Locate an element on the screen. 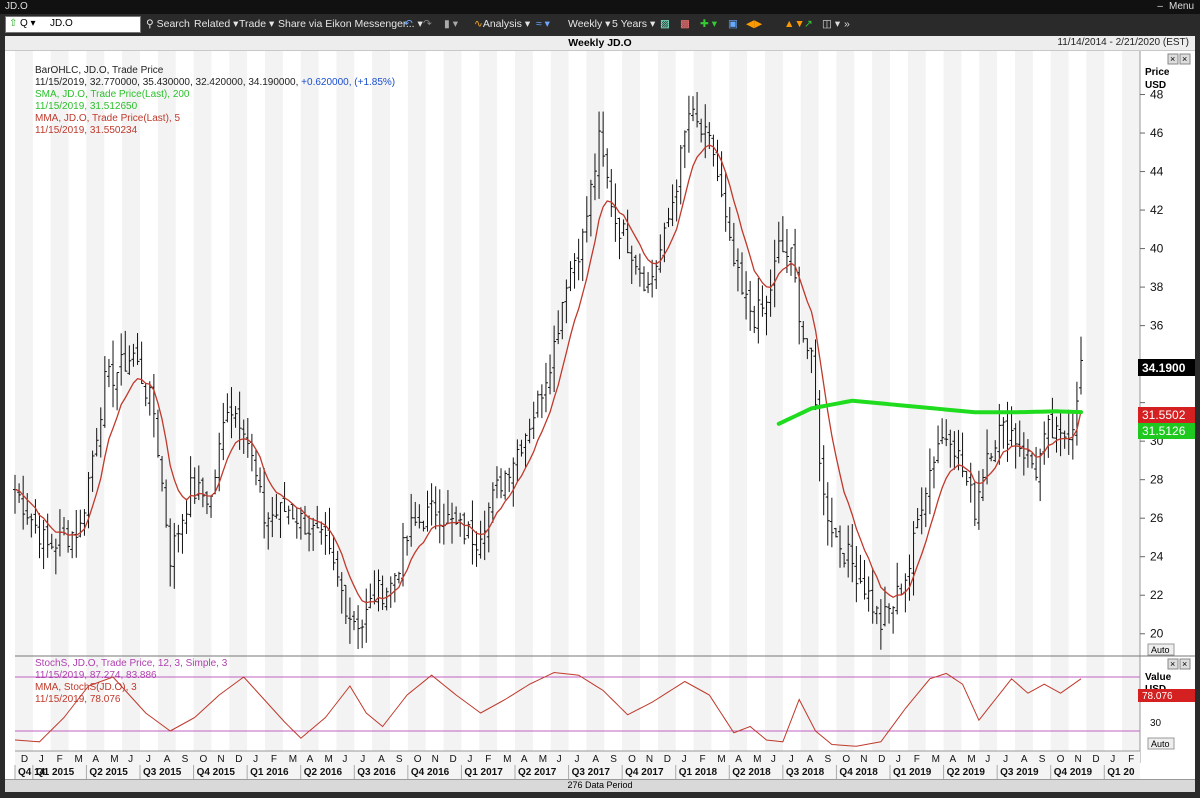  drawing-tool-icon: ↗ is located at coordinates (808, 24).